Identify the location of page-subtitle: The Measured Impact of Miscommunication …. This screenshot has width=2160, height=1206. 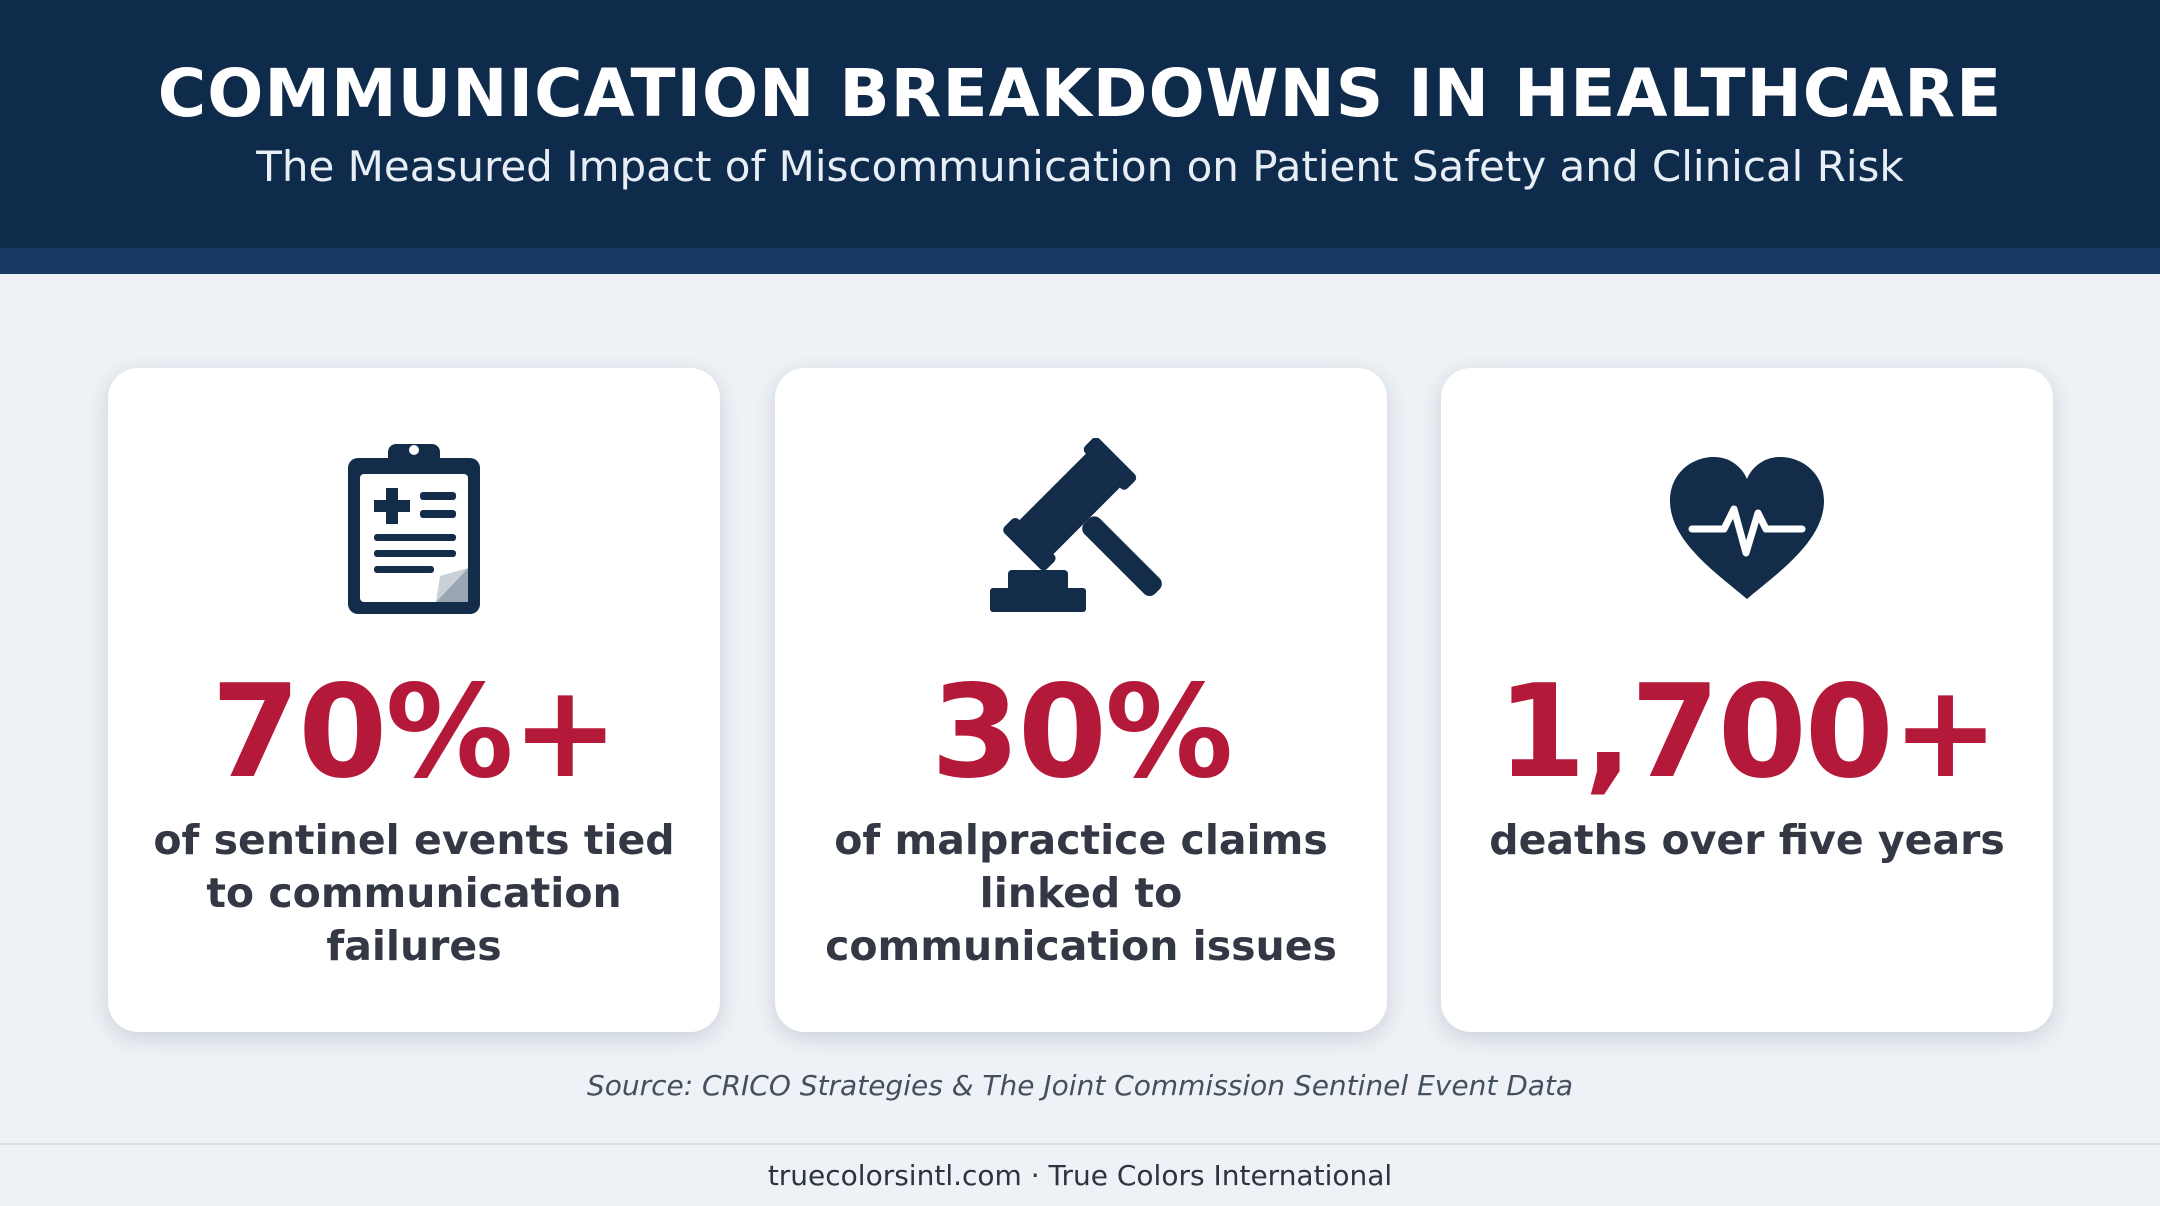
(1080, 166).